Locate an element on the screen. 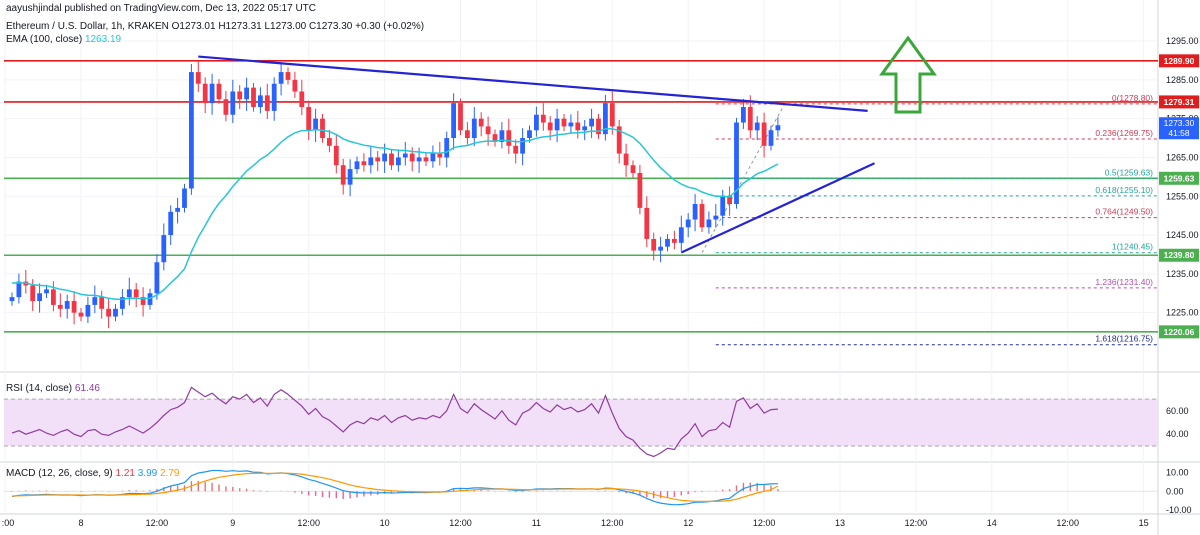 The height and width of the screenshot is (535, 1200). time-tick-label: 9 is located at coordinates (232, 523).